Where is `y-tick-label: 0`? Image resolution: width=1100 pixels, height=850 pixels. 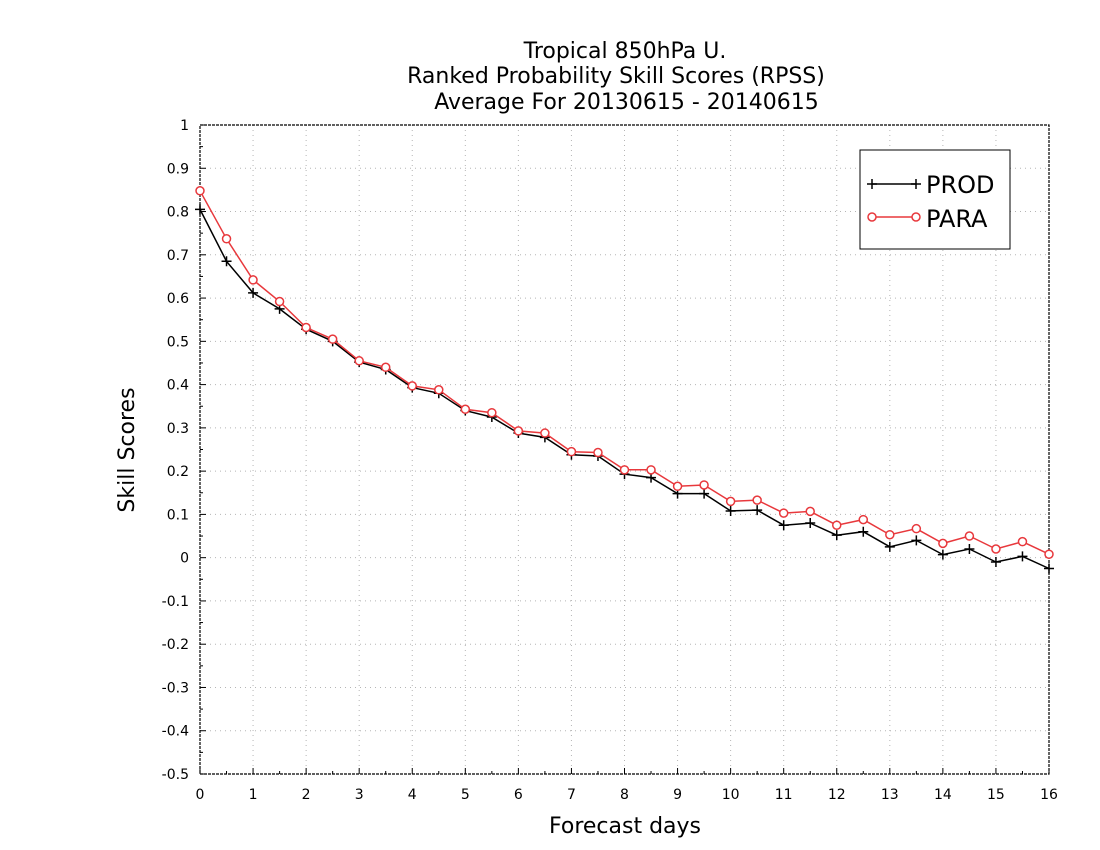
y-tick-label: 0 is located at coordinates (184, 559).